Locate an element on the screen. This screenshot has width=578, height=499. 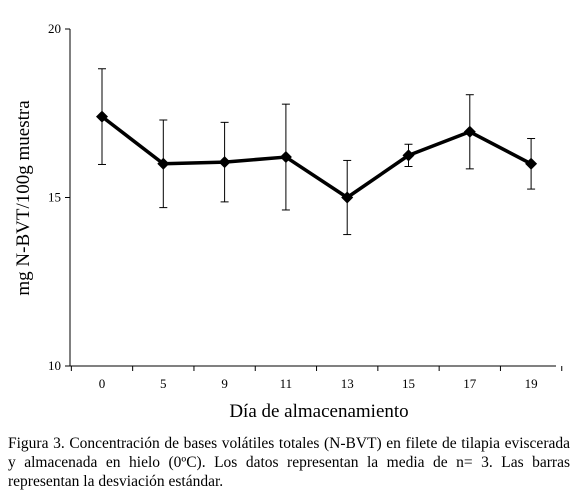
series-line-group is located at coordinates (316, 157).